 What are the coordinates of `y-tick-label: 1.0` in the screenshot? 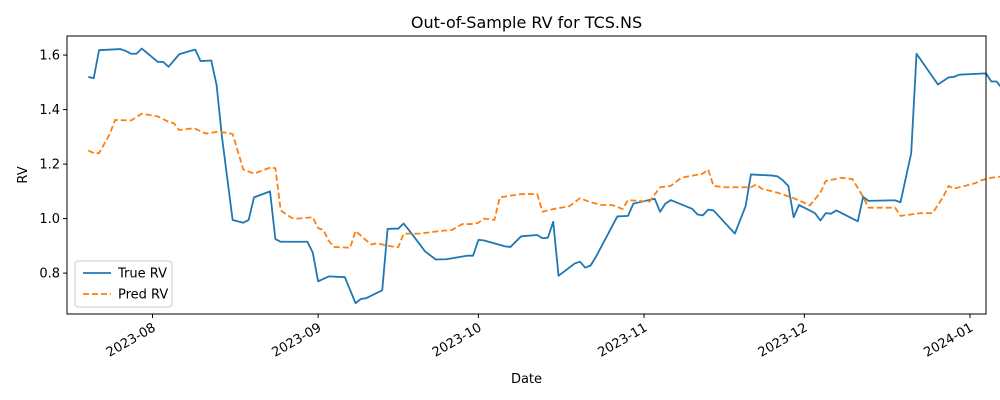 It's located at (49, 219).